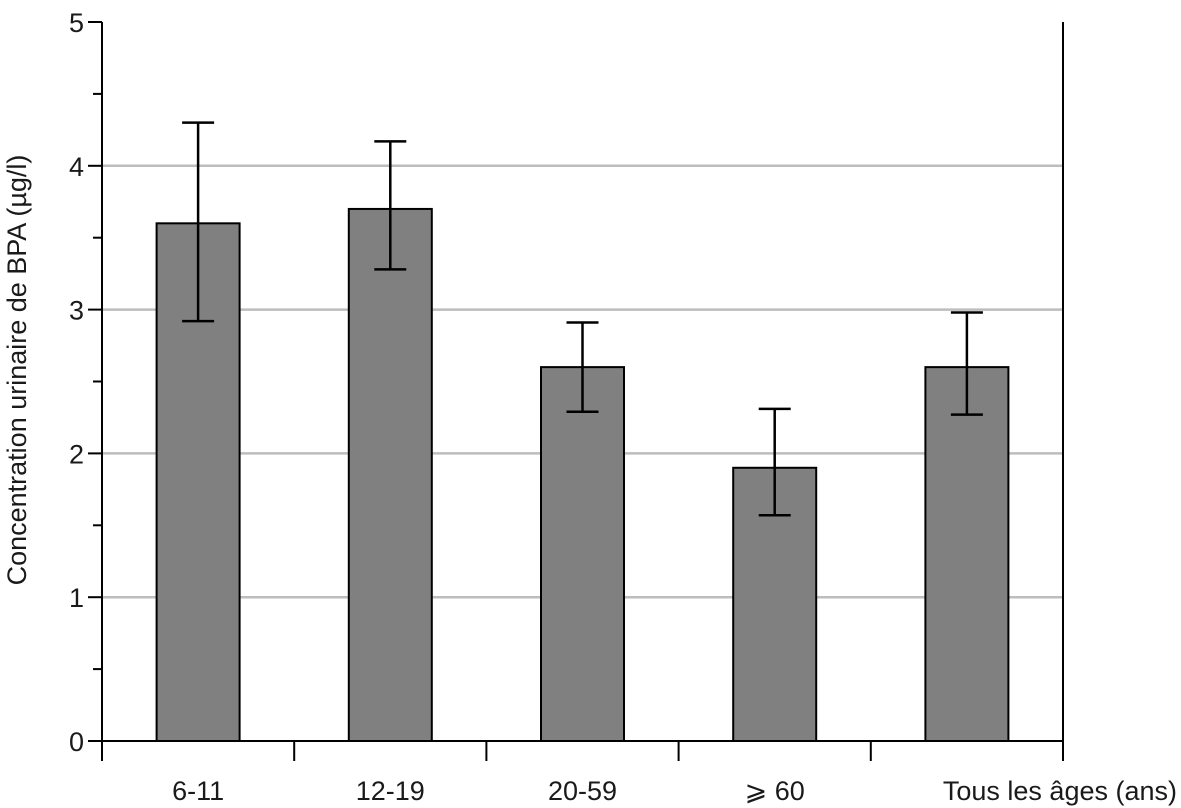  I want to click on y-tick-label-0: 0, so click(76, 742).